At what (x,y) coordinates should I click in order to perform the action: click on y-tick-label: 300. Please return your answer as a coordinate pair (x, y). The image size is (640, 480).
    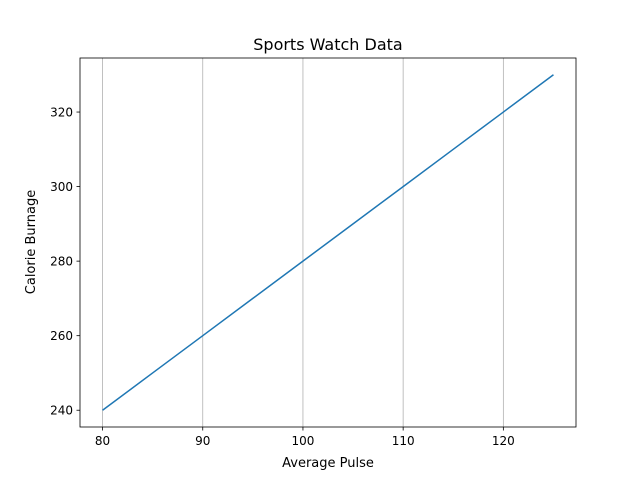
    Looking at the image, I should click on (61, 187).